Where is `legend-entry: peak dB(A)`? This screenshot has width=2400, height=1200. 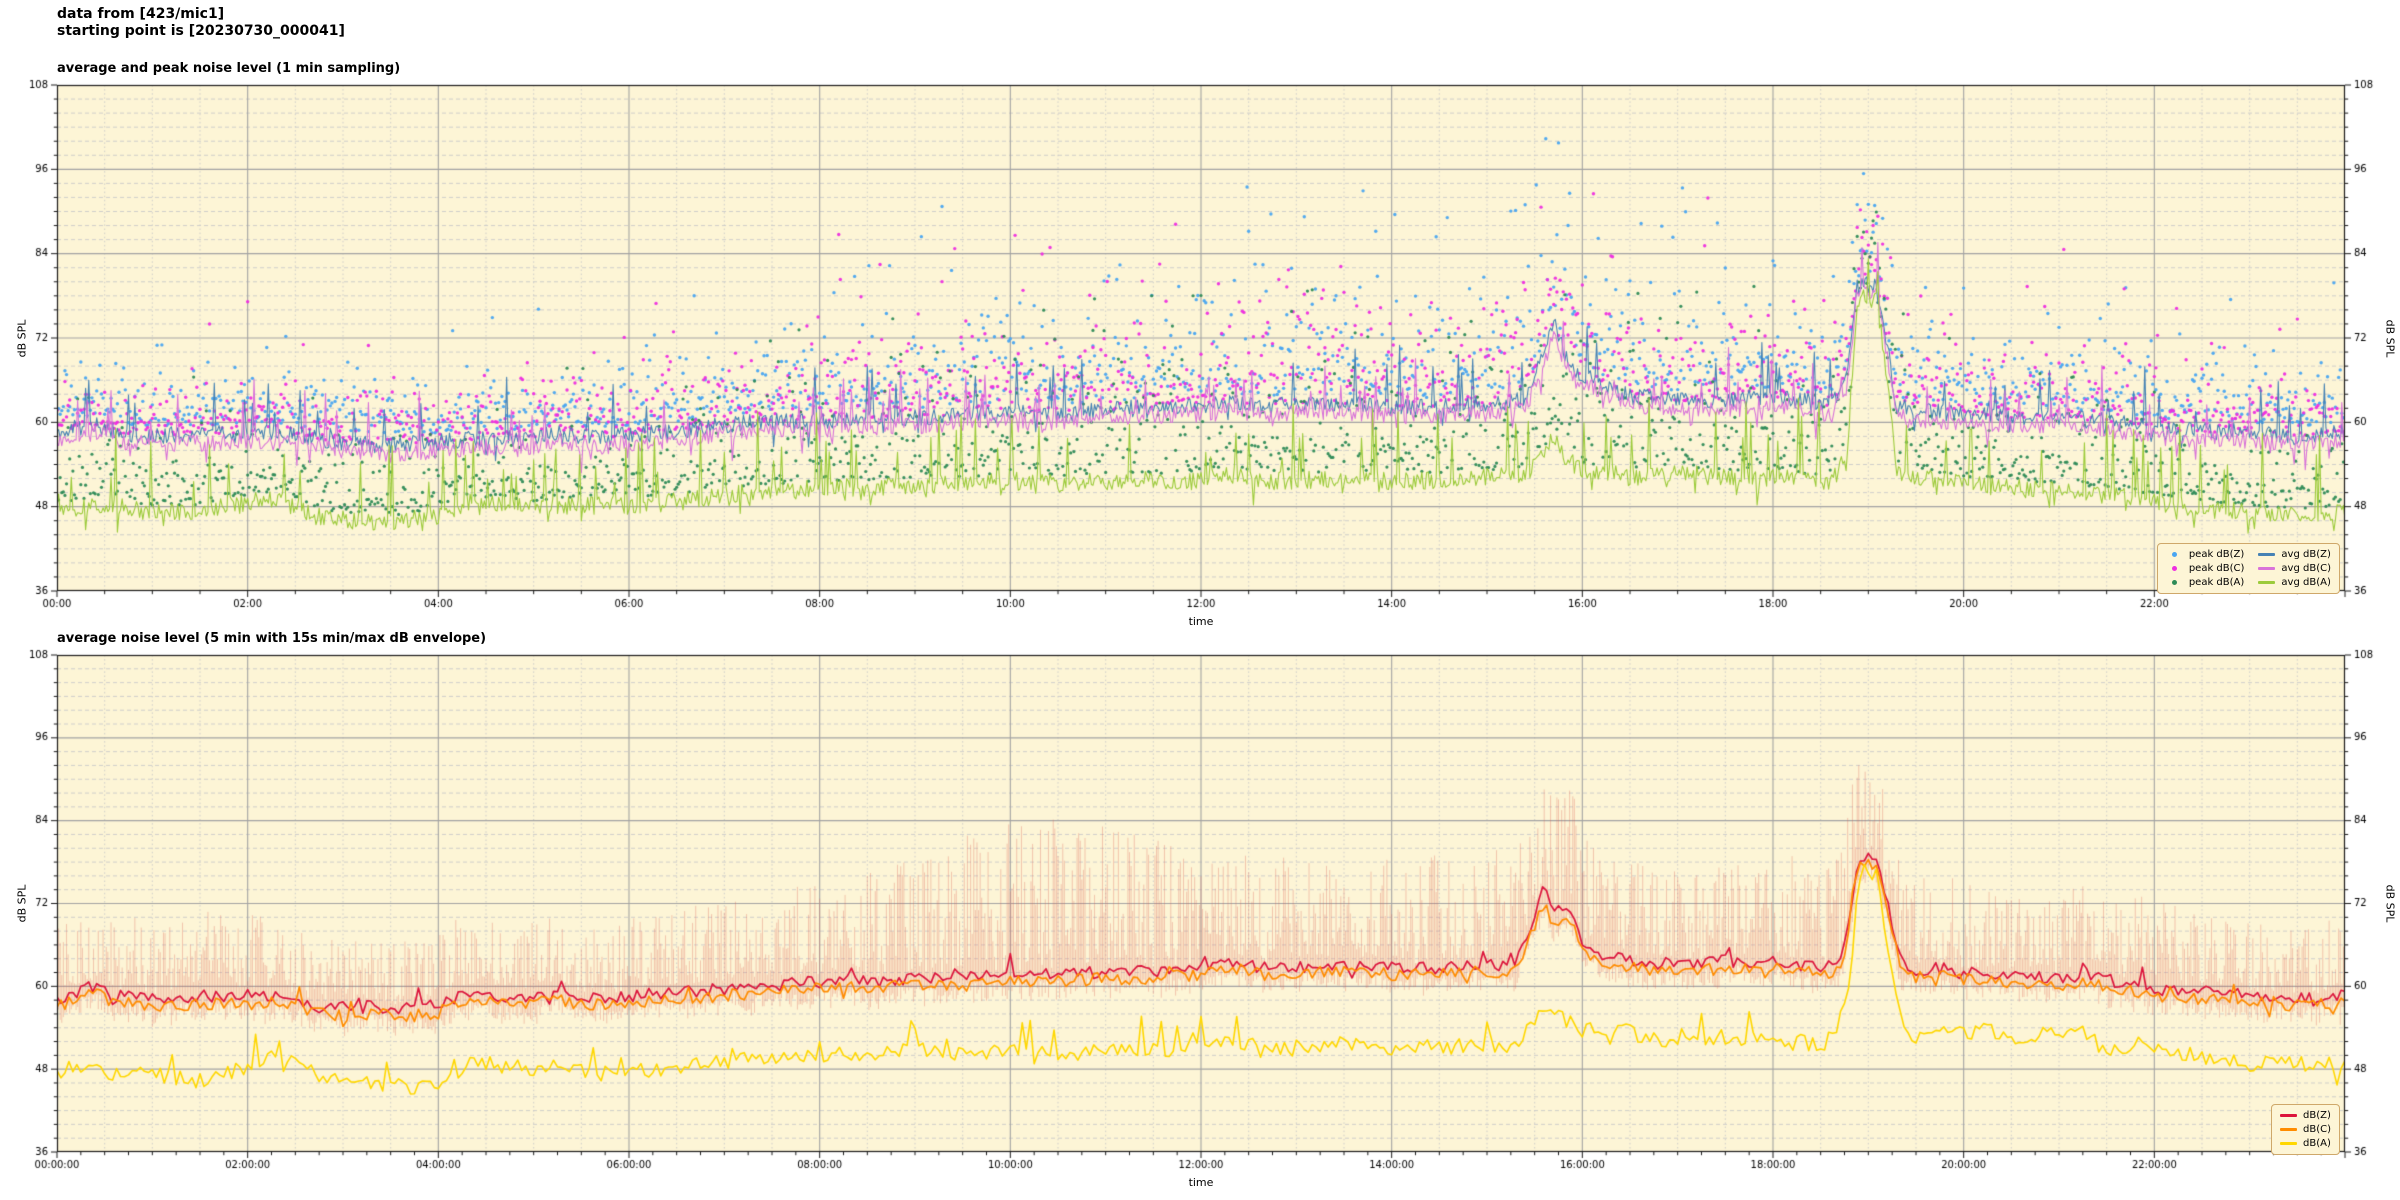 legend-entry: peak dB(A) is located at coordinates (2205, 582).